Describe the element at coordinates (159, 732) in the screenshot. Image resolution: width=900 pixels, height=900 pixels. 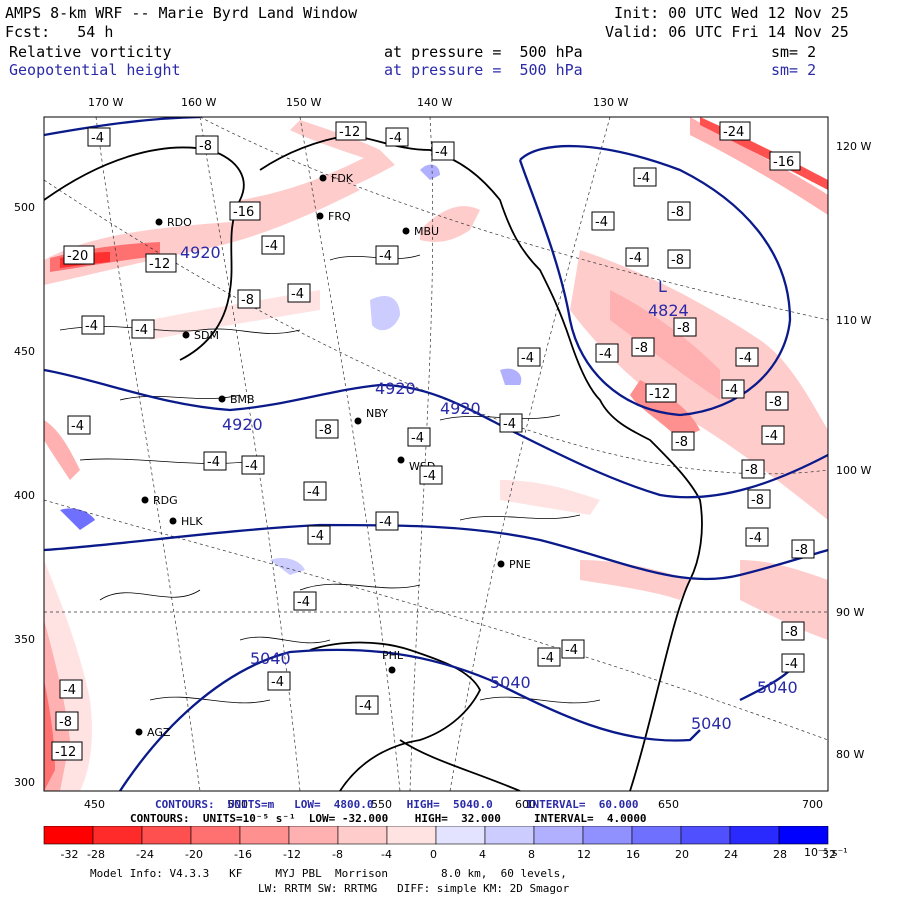
I see `station-label: AGZ` at that location.